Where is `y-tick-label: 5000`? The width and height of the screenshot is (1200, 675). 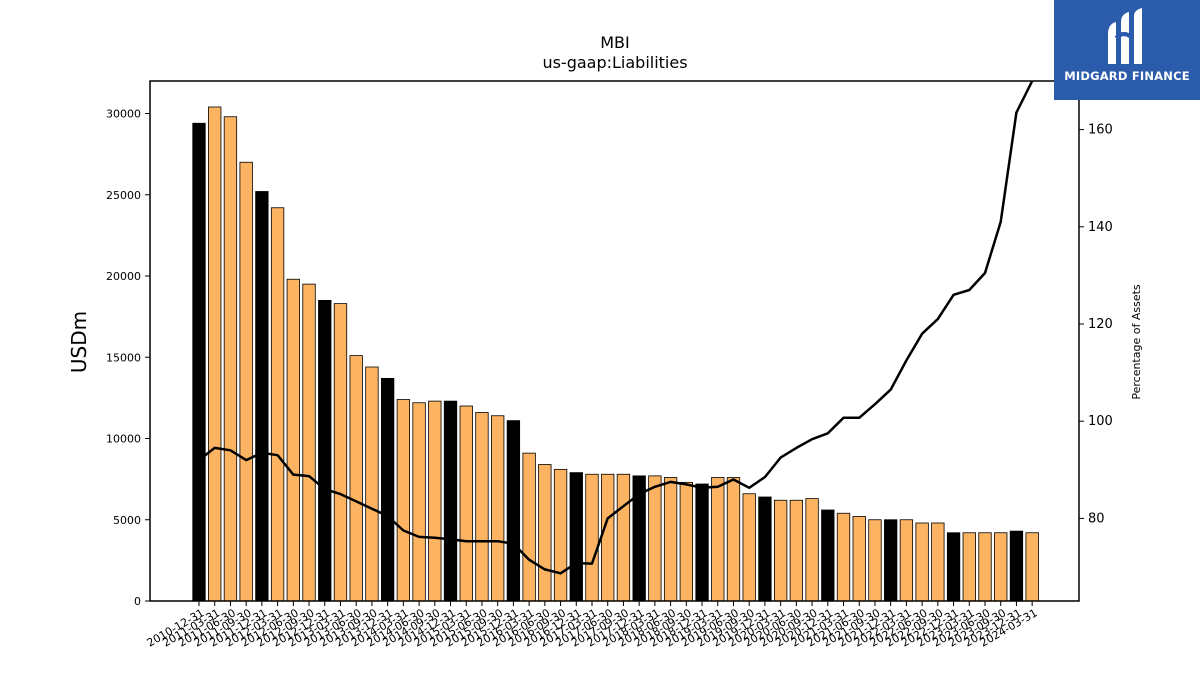
y-tick-label: 5000 is located at coordinates (127, 520).